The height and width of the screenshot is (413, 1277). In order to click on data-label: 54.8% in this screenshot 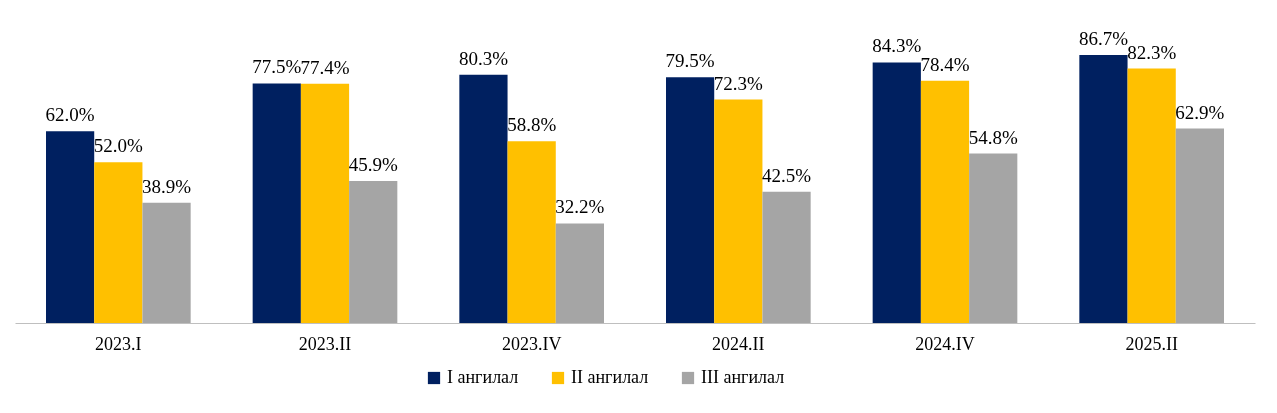, I will do `click(993, 137)`.